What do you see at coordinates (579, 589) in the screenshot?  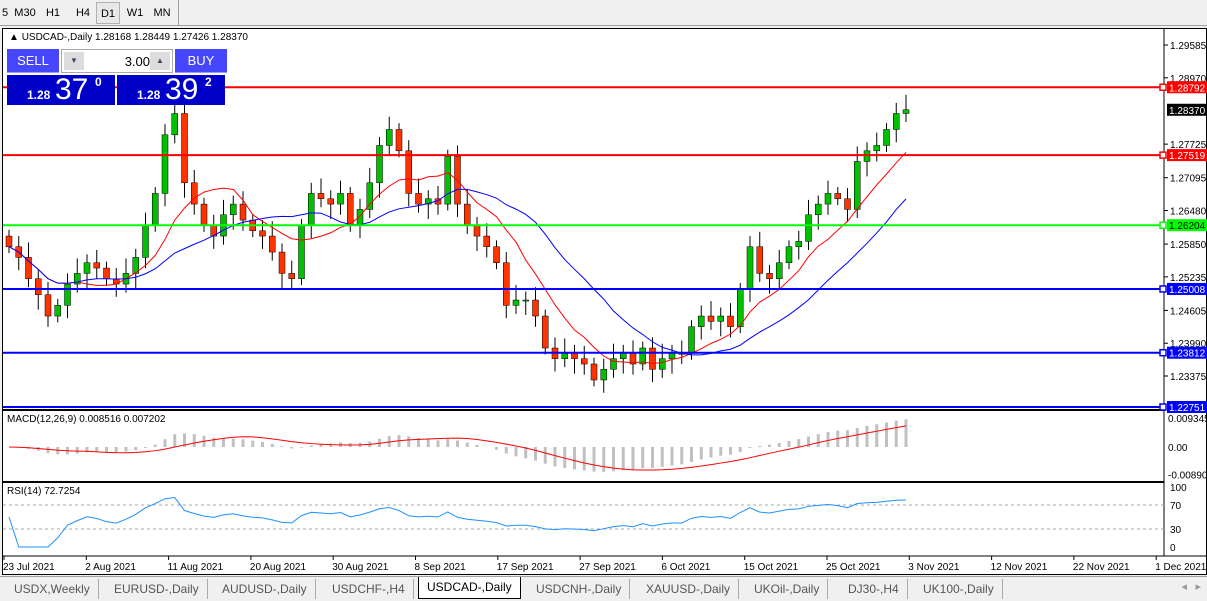 I see `chart-tab: USDCNH-,Daily` at bounding box center [579, 589].